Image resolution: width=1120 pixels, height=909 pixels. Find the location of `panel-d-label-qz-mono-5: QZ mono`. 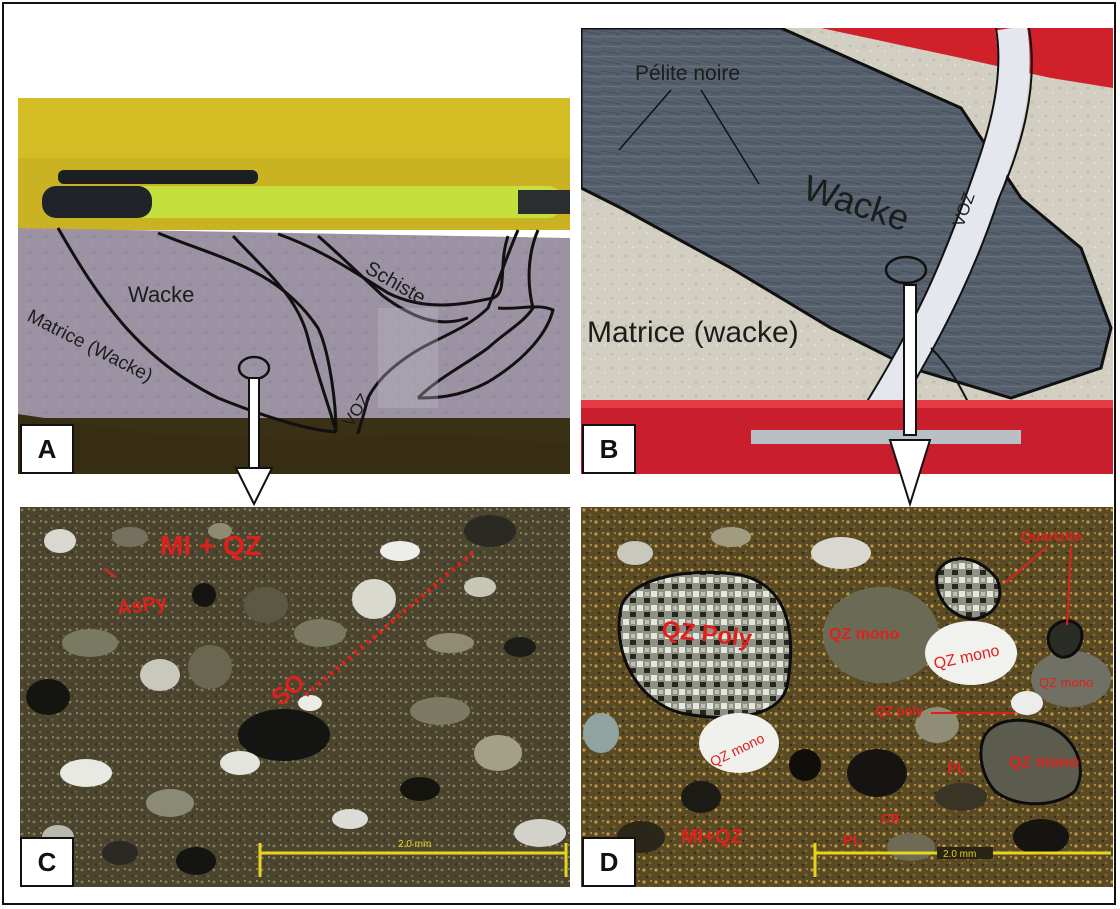

panel-d-label-qz-mono-5: QZ mono is located at coordinates (1044, 762).